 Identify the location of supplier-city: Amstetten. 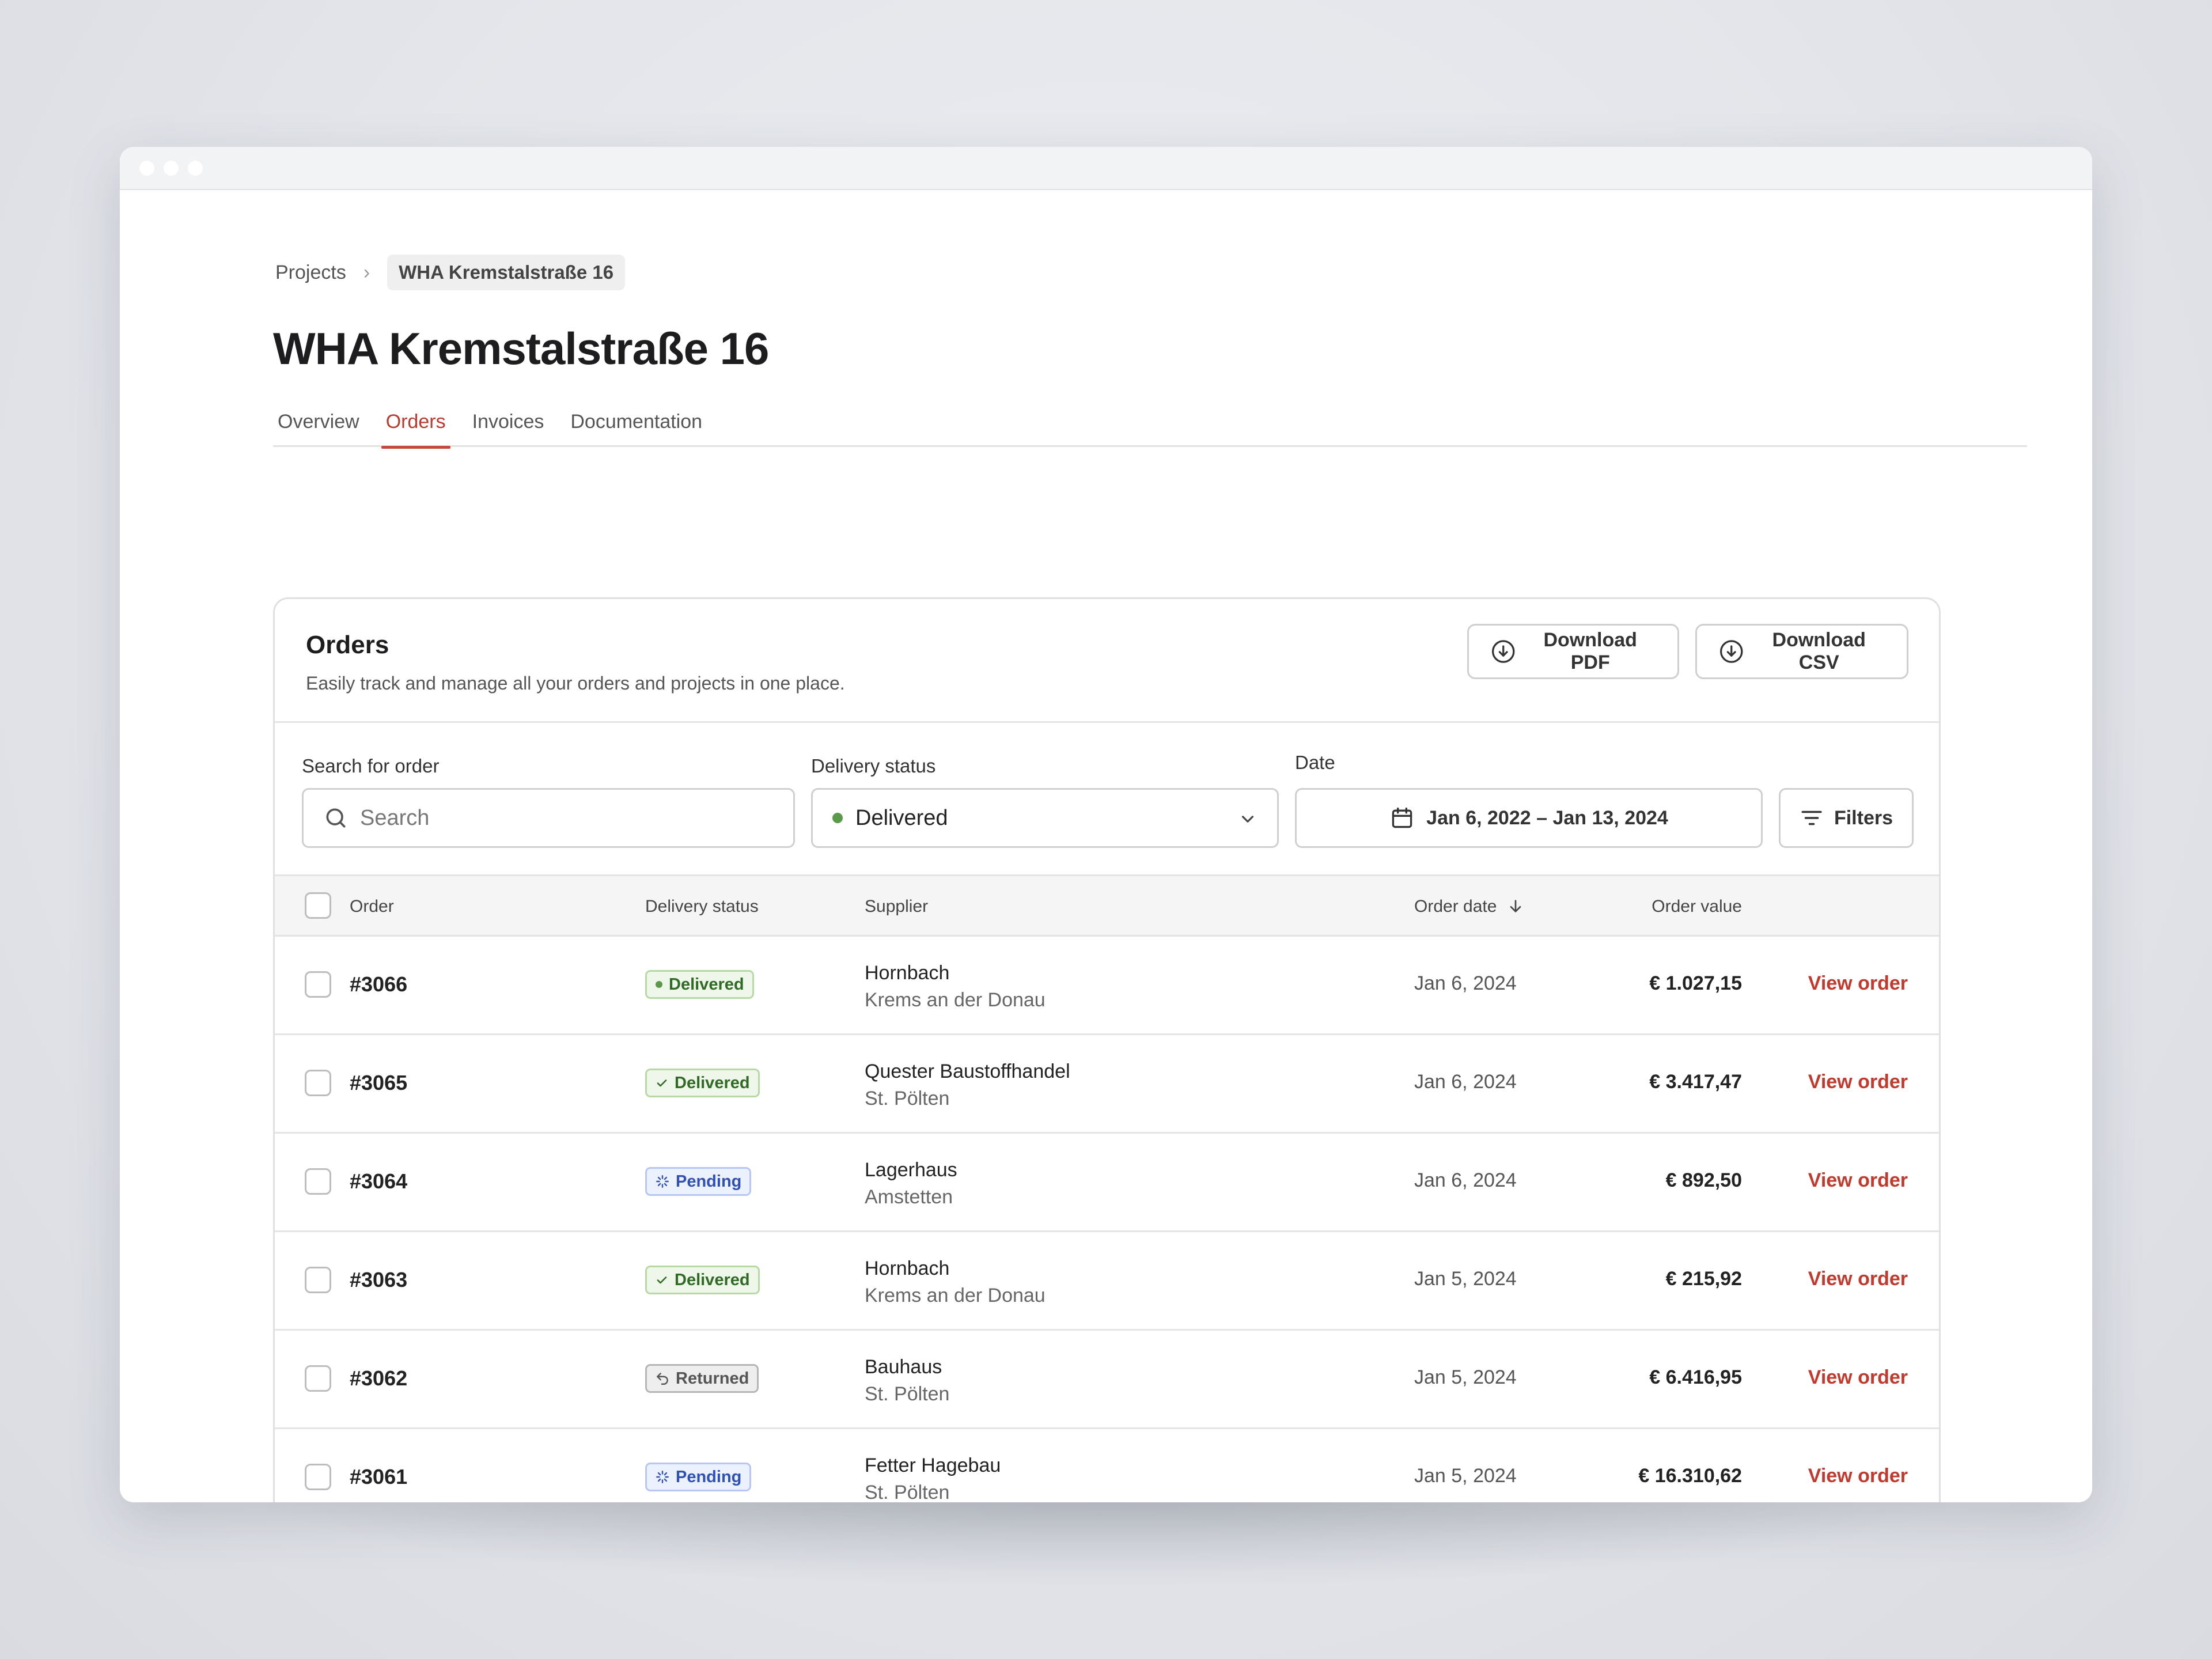
(909, 1197).